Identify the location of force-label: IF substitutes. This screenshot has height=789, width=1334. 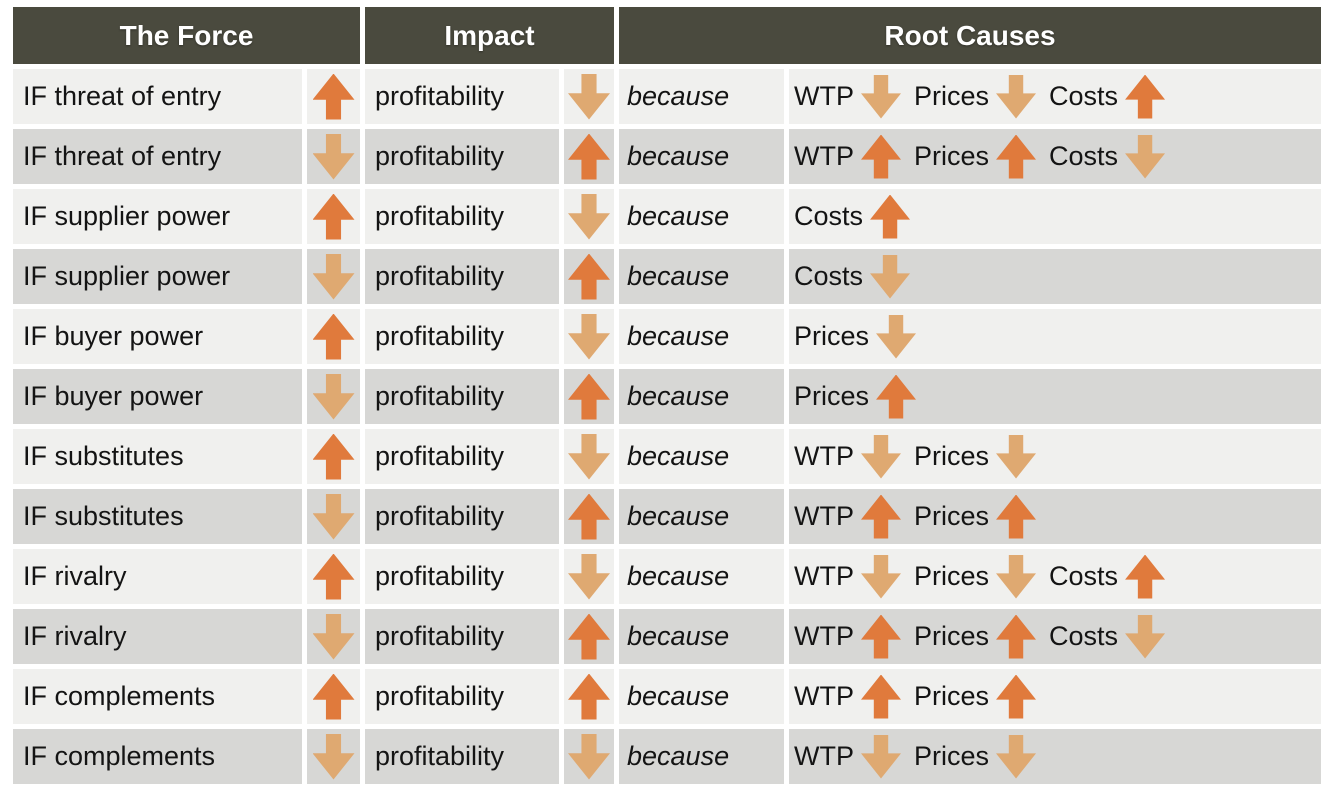
(103, 516).